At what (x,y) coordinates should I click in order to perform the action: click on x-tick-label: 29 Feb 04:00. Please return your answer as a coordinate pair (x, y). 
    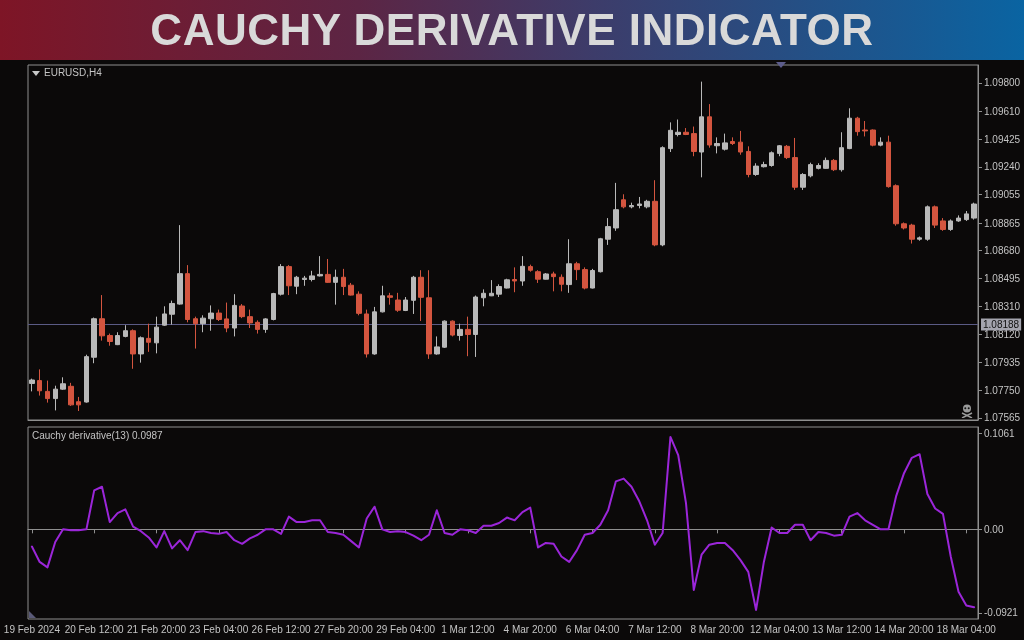
    Looking at the image, I should click on (406, 629).